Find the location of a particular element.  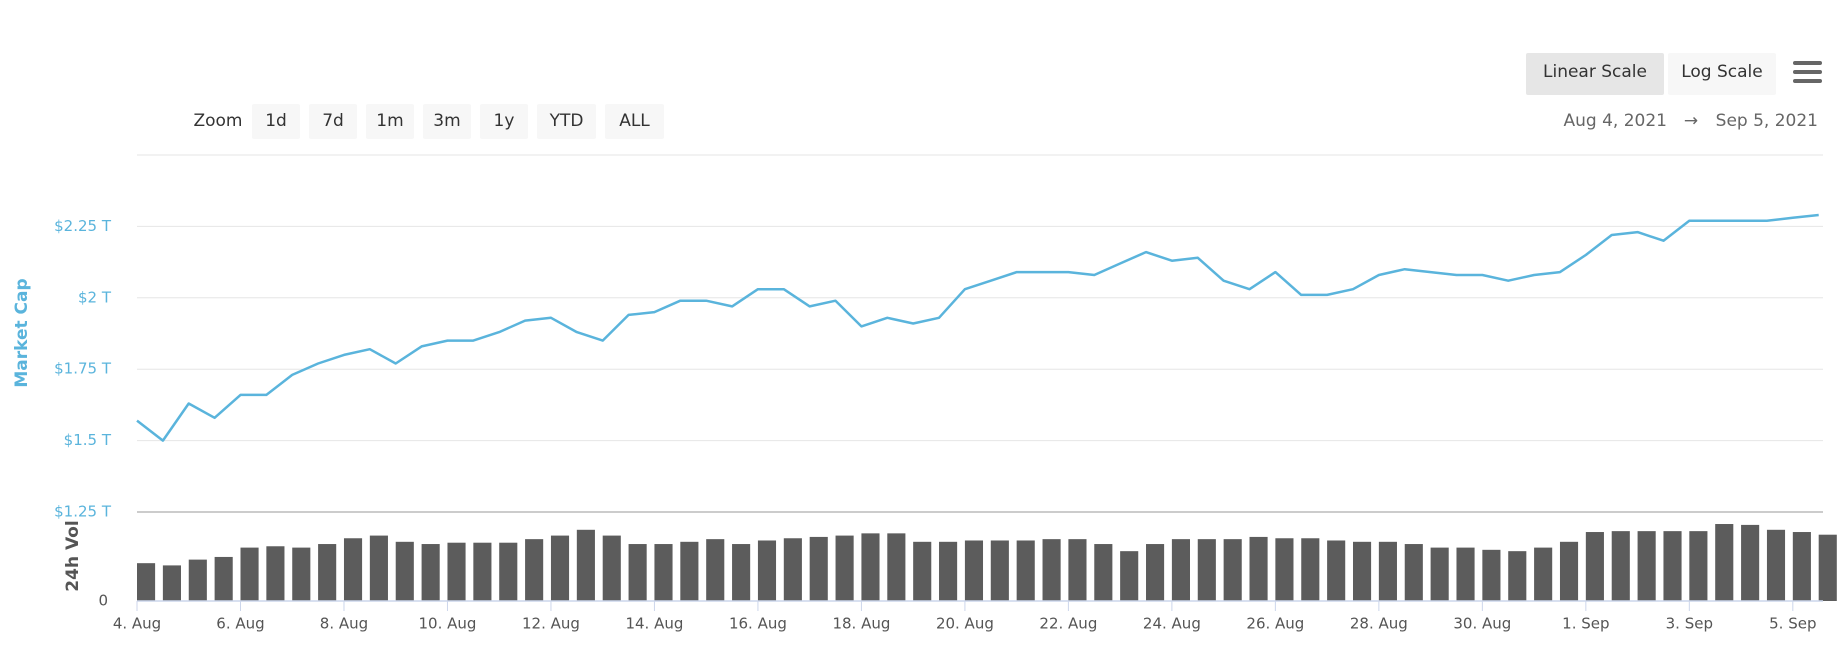

zoom-button-label: 1y is located at coordinates (504, 121).